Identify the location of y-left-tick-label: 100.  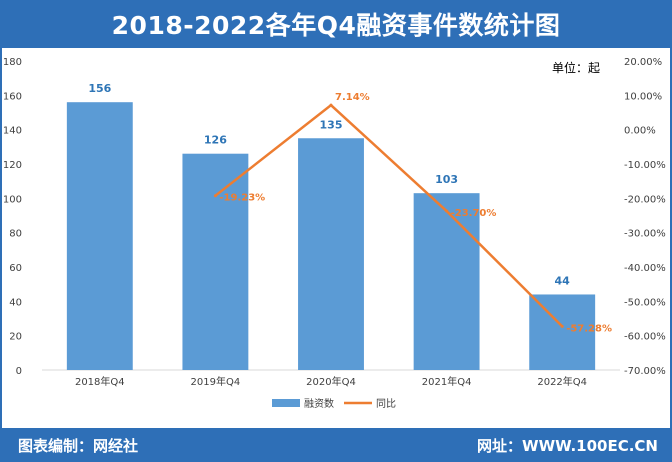
(12, 199).